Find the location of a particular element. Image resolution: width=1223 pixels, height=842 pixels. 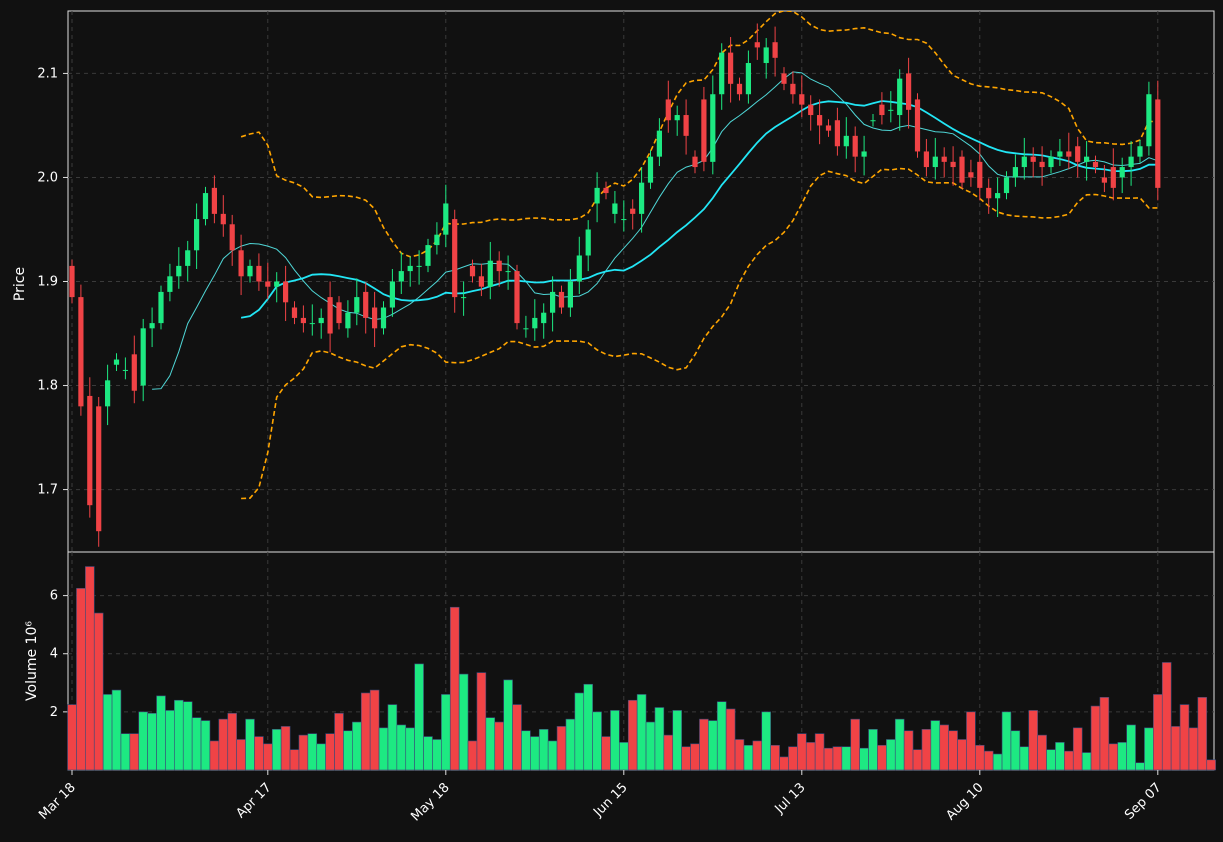

volume-axis-label: Volume 10⁶ is located at coordinates (32, 661).